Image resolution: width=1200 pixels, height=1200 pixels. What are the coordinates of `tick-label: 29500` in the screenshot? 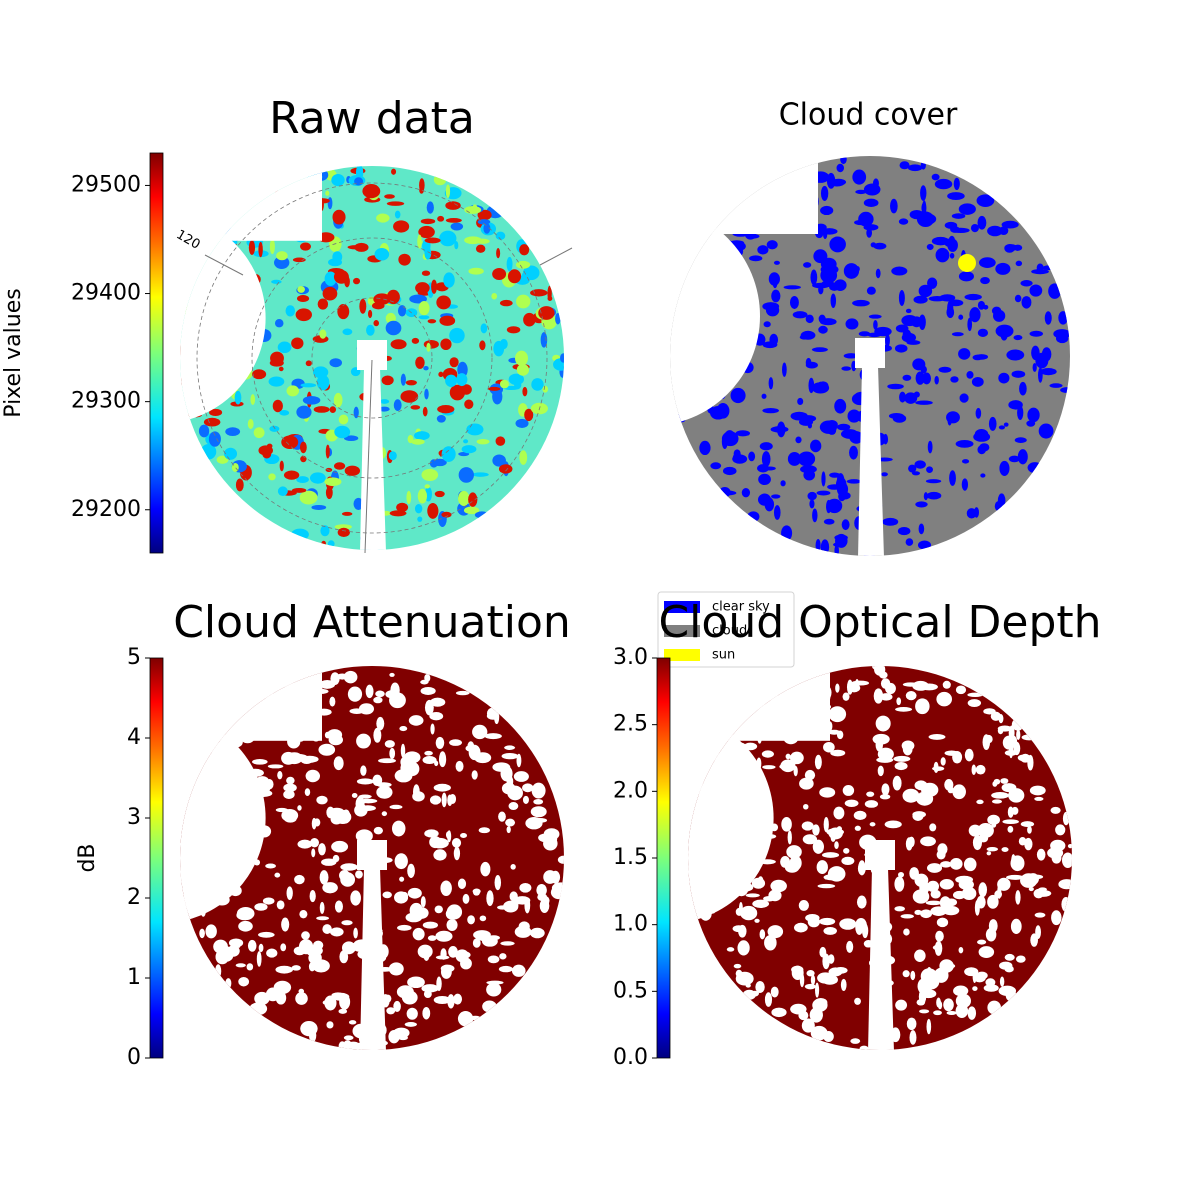 It's located at (106, 184).